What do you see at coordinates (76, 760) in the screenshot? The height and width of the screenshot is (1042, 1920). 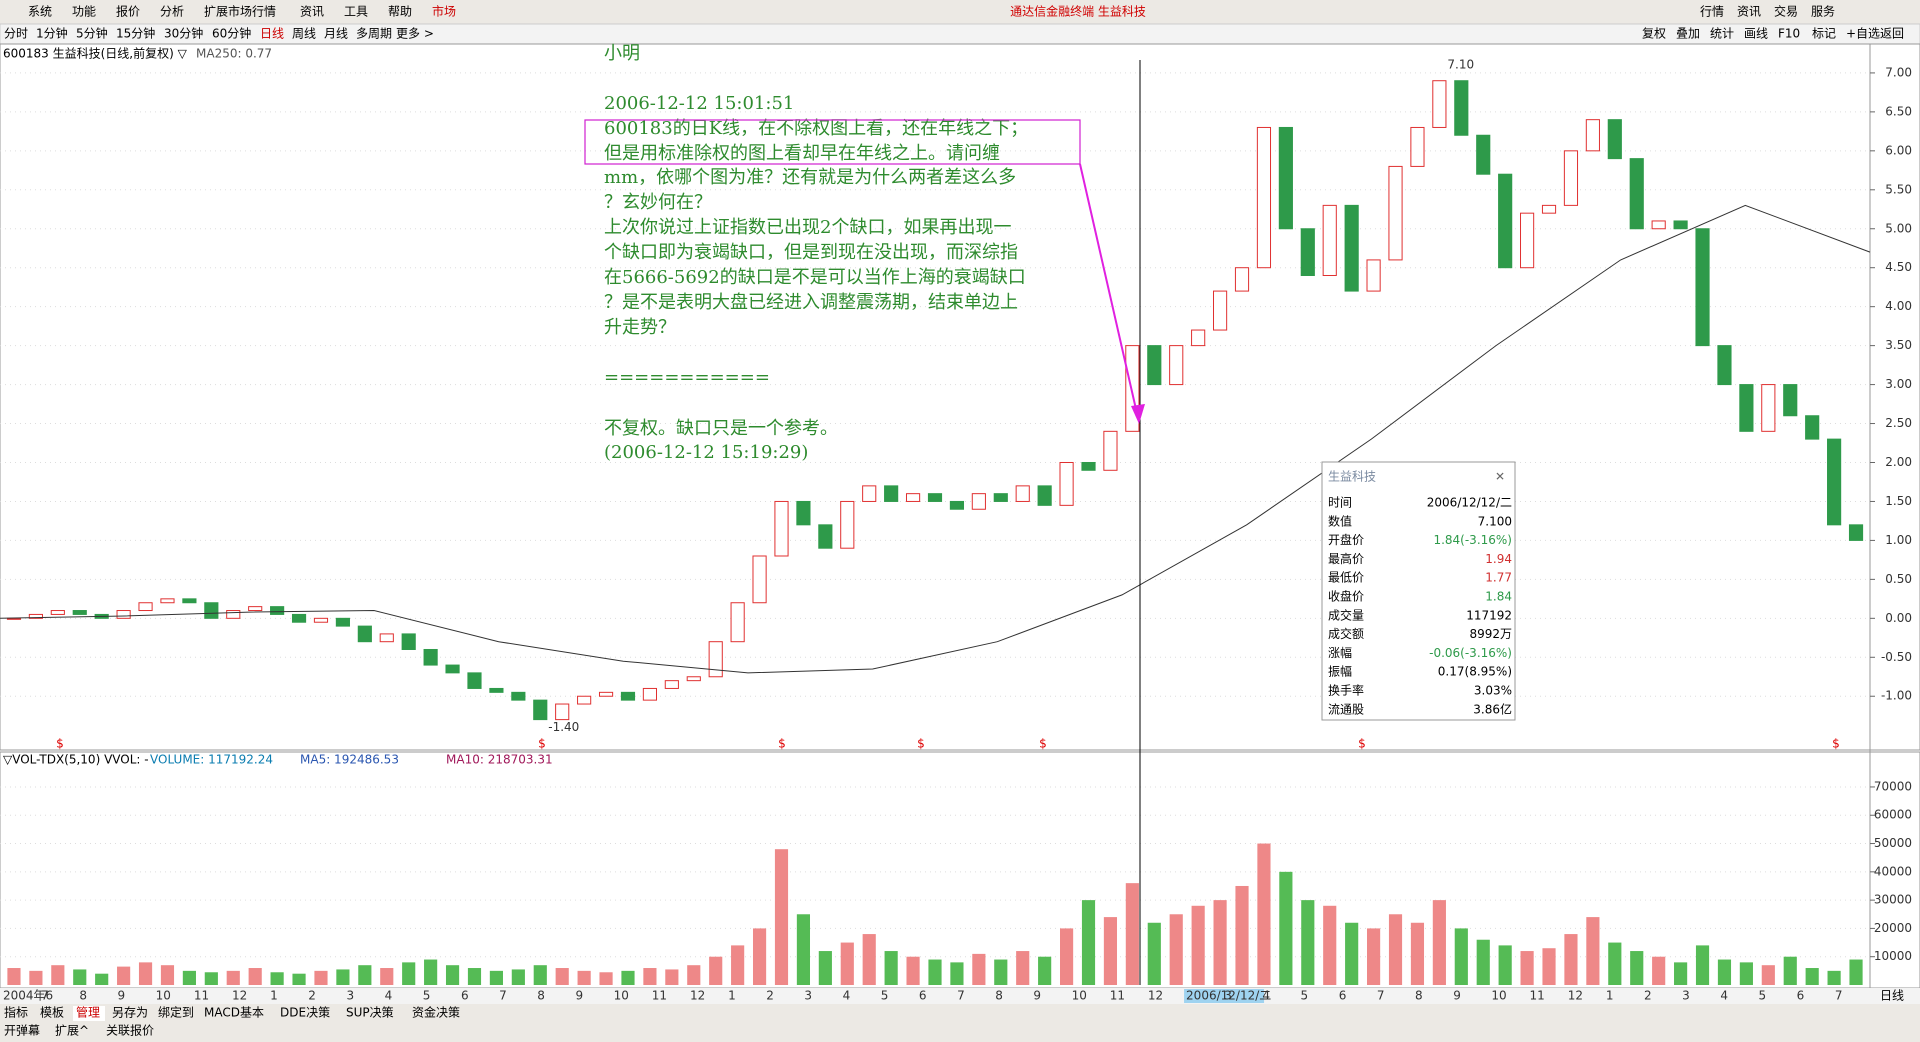 I see `volume-title: ▽VOL-TDX(5,10) VVOL: -` at bounding box center [76, 760].